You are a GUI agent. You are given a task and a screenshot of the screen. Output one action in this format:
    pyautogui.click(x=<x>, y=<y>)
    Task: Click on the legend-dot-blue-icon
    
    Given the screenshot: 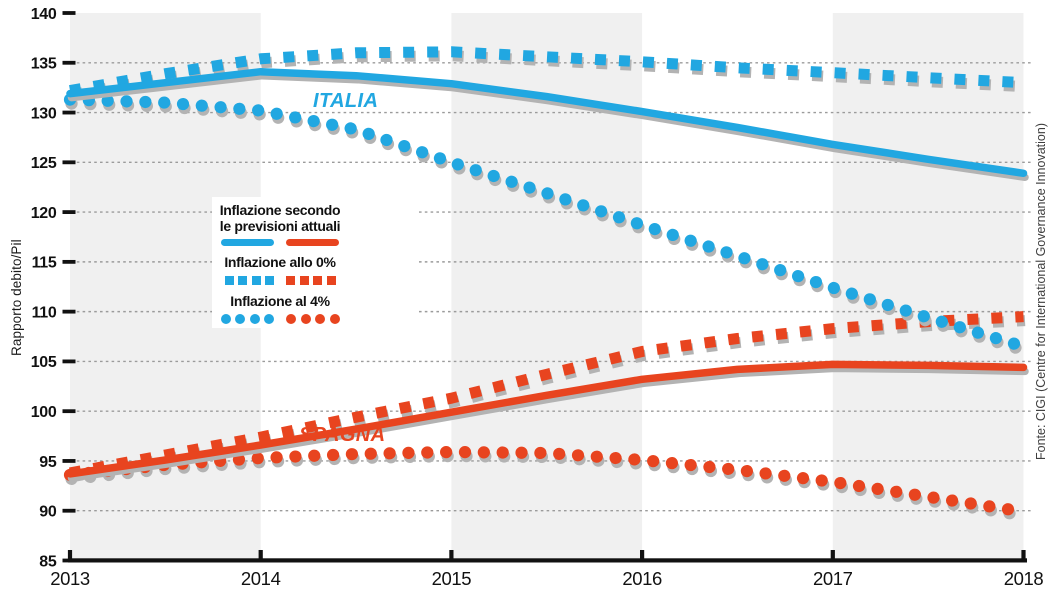 What is the action you would take?
    pyautogui.click(x=247, y=319)
    